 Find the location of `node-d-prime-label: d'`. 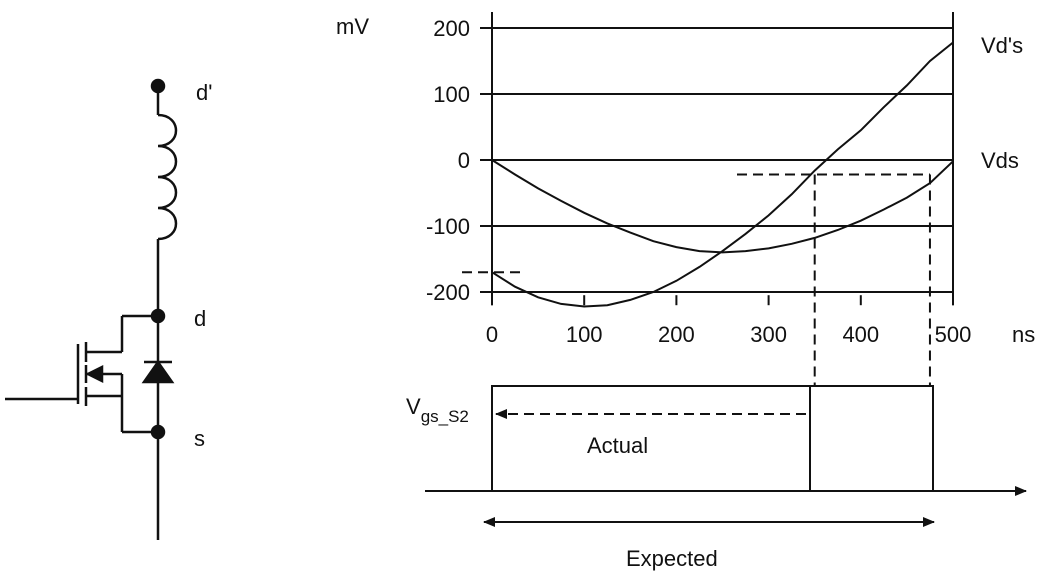

node-d-prime-label: d' is located at coordinates (204, 92).